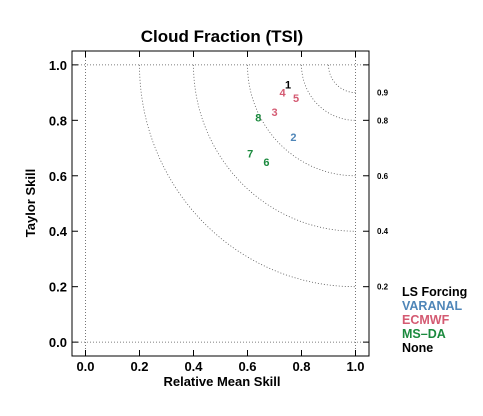 The image size is (483, 416). I want to click on legend: LS Forcing VARANAL ECMWF MS–DA None, so click(434, 320).